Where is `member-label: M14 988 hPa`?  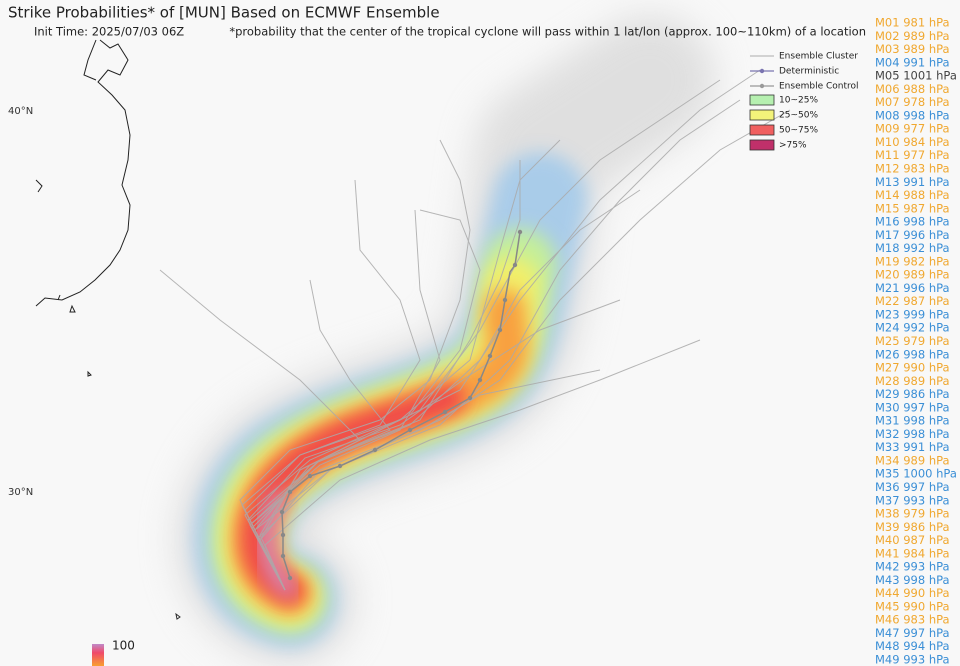 member-label: M14 988 hPa is located at coordinates (912, 195).